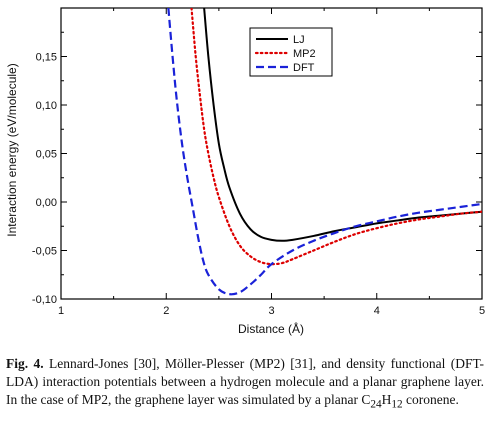 This screenshot has width=490, height=441. What do you see at coordinates (366, 399) in the screenshot?
I see `formula-c: C` at bounding box center [366, 399].